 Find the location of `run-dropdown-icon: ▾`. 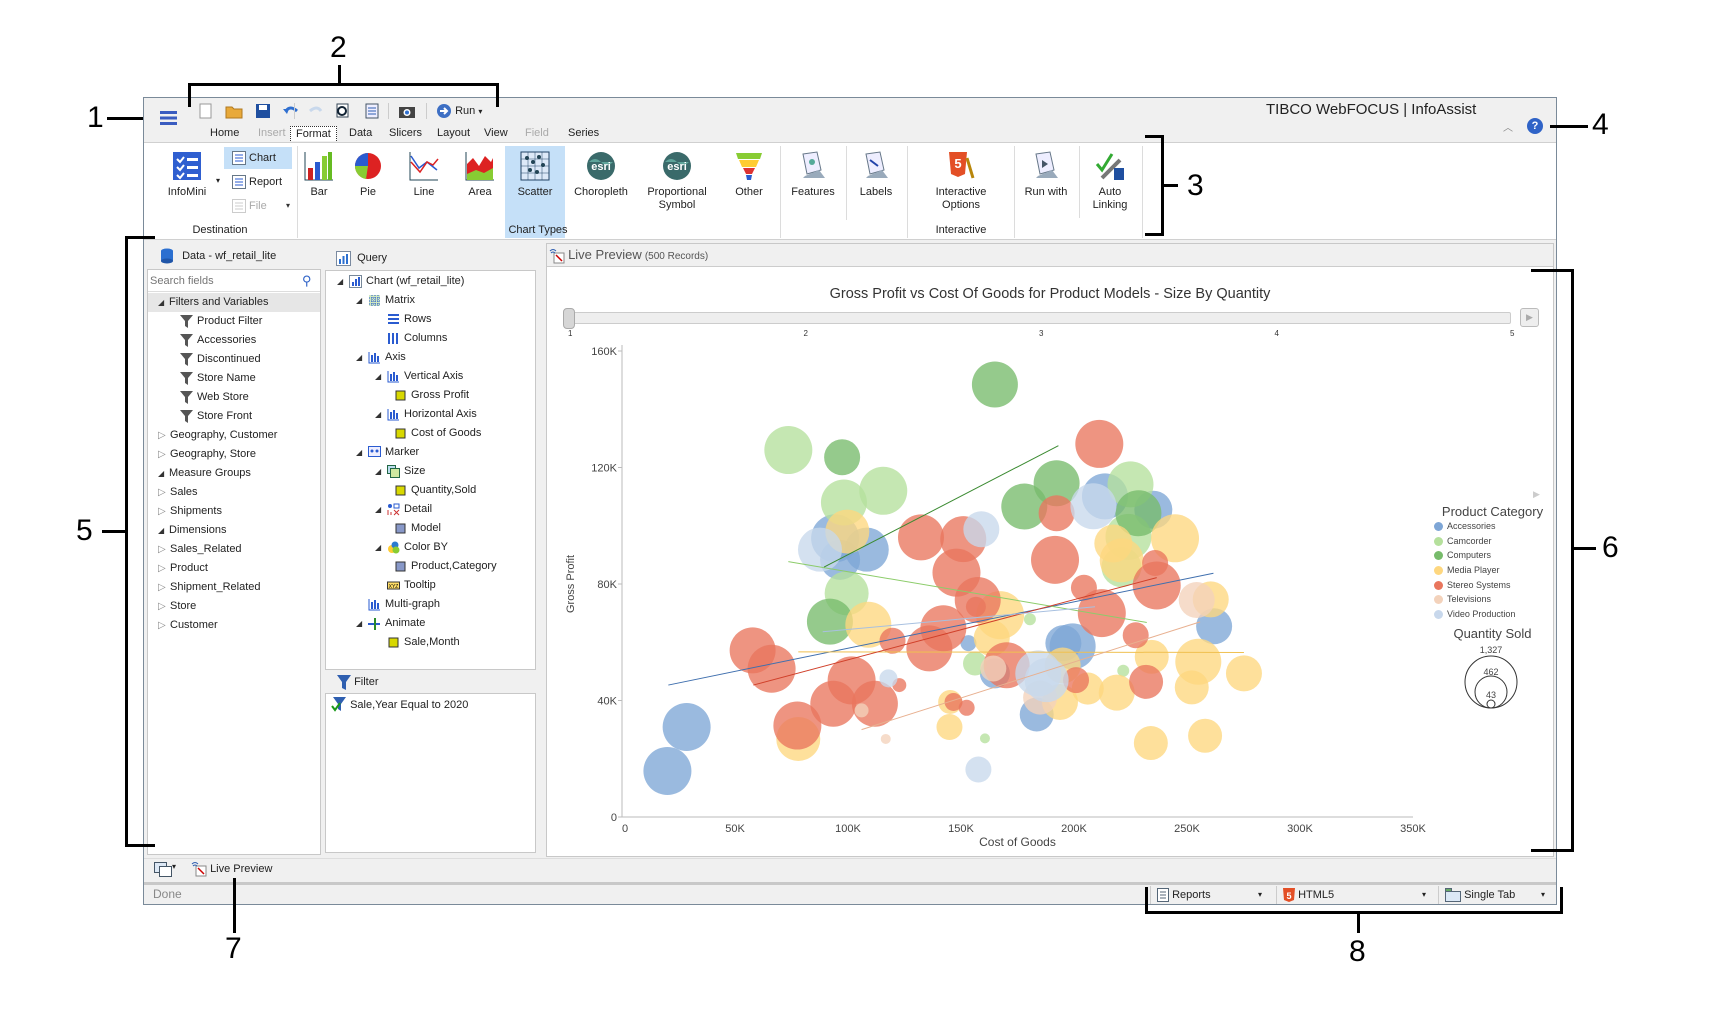

run-dropdown-icon: ▾ is located at coordinates (480, 111).